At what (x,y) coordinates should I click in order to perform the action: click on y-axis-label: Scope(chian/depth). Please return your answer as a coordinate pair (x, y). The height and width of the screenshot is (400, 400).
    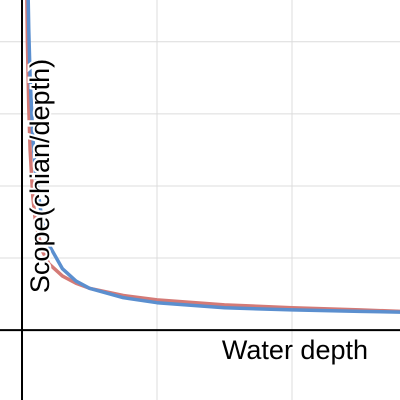
    Looking at the image, I should click on (40, 176).